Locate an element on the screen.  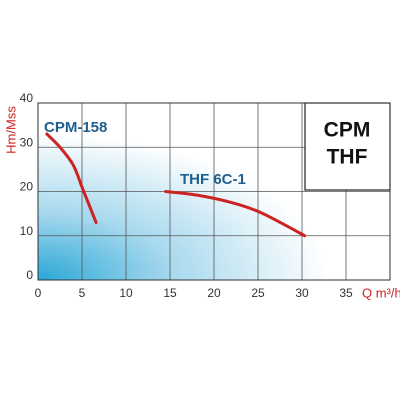
x-tick-label: 25 is located at coordinates (258, 293).